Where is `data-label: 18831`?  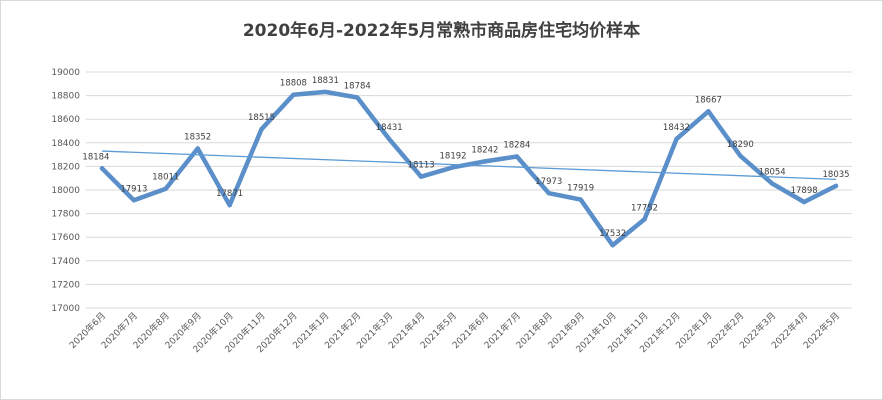
data-label: 18831 is located at coordinates (325, 81).